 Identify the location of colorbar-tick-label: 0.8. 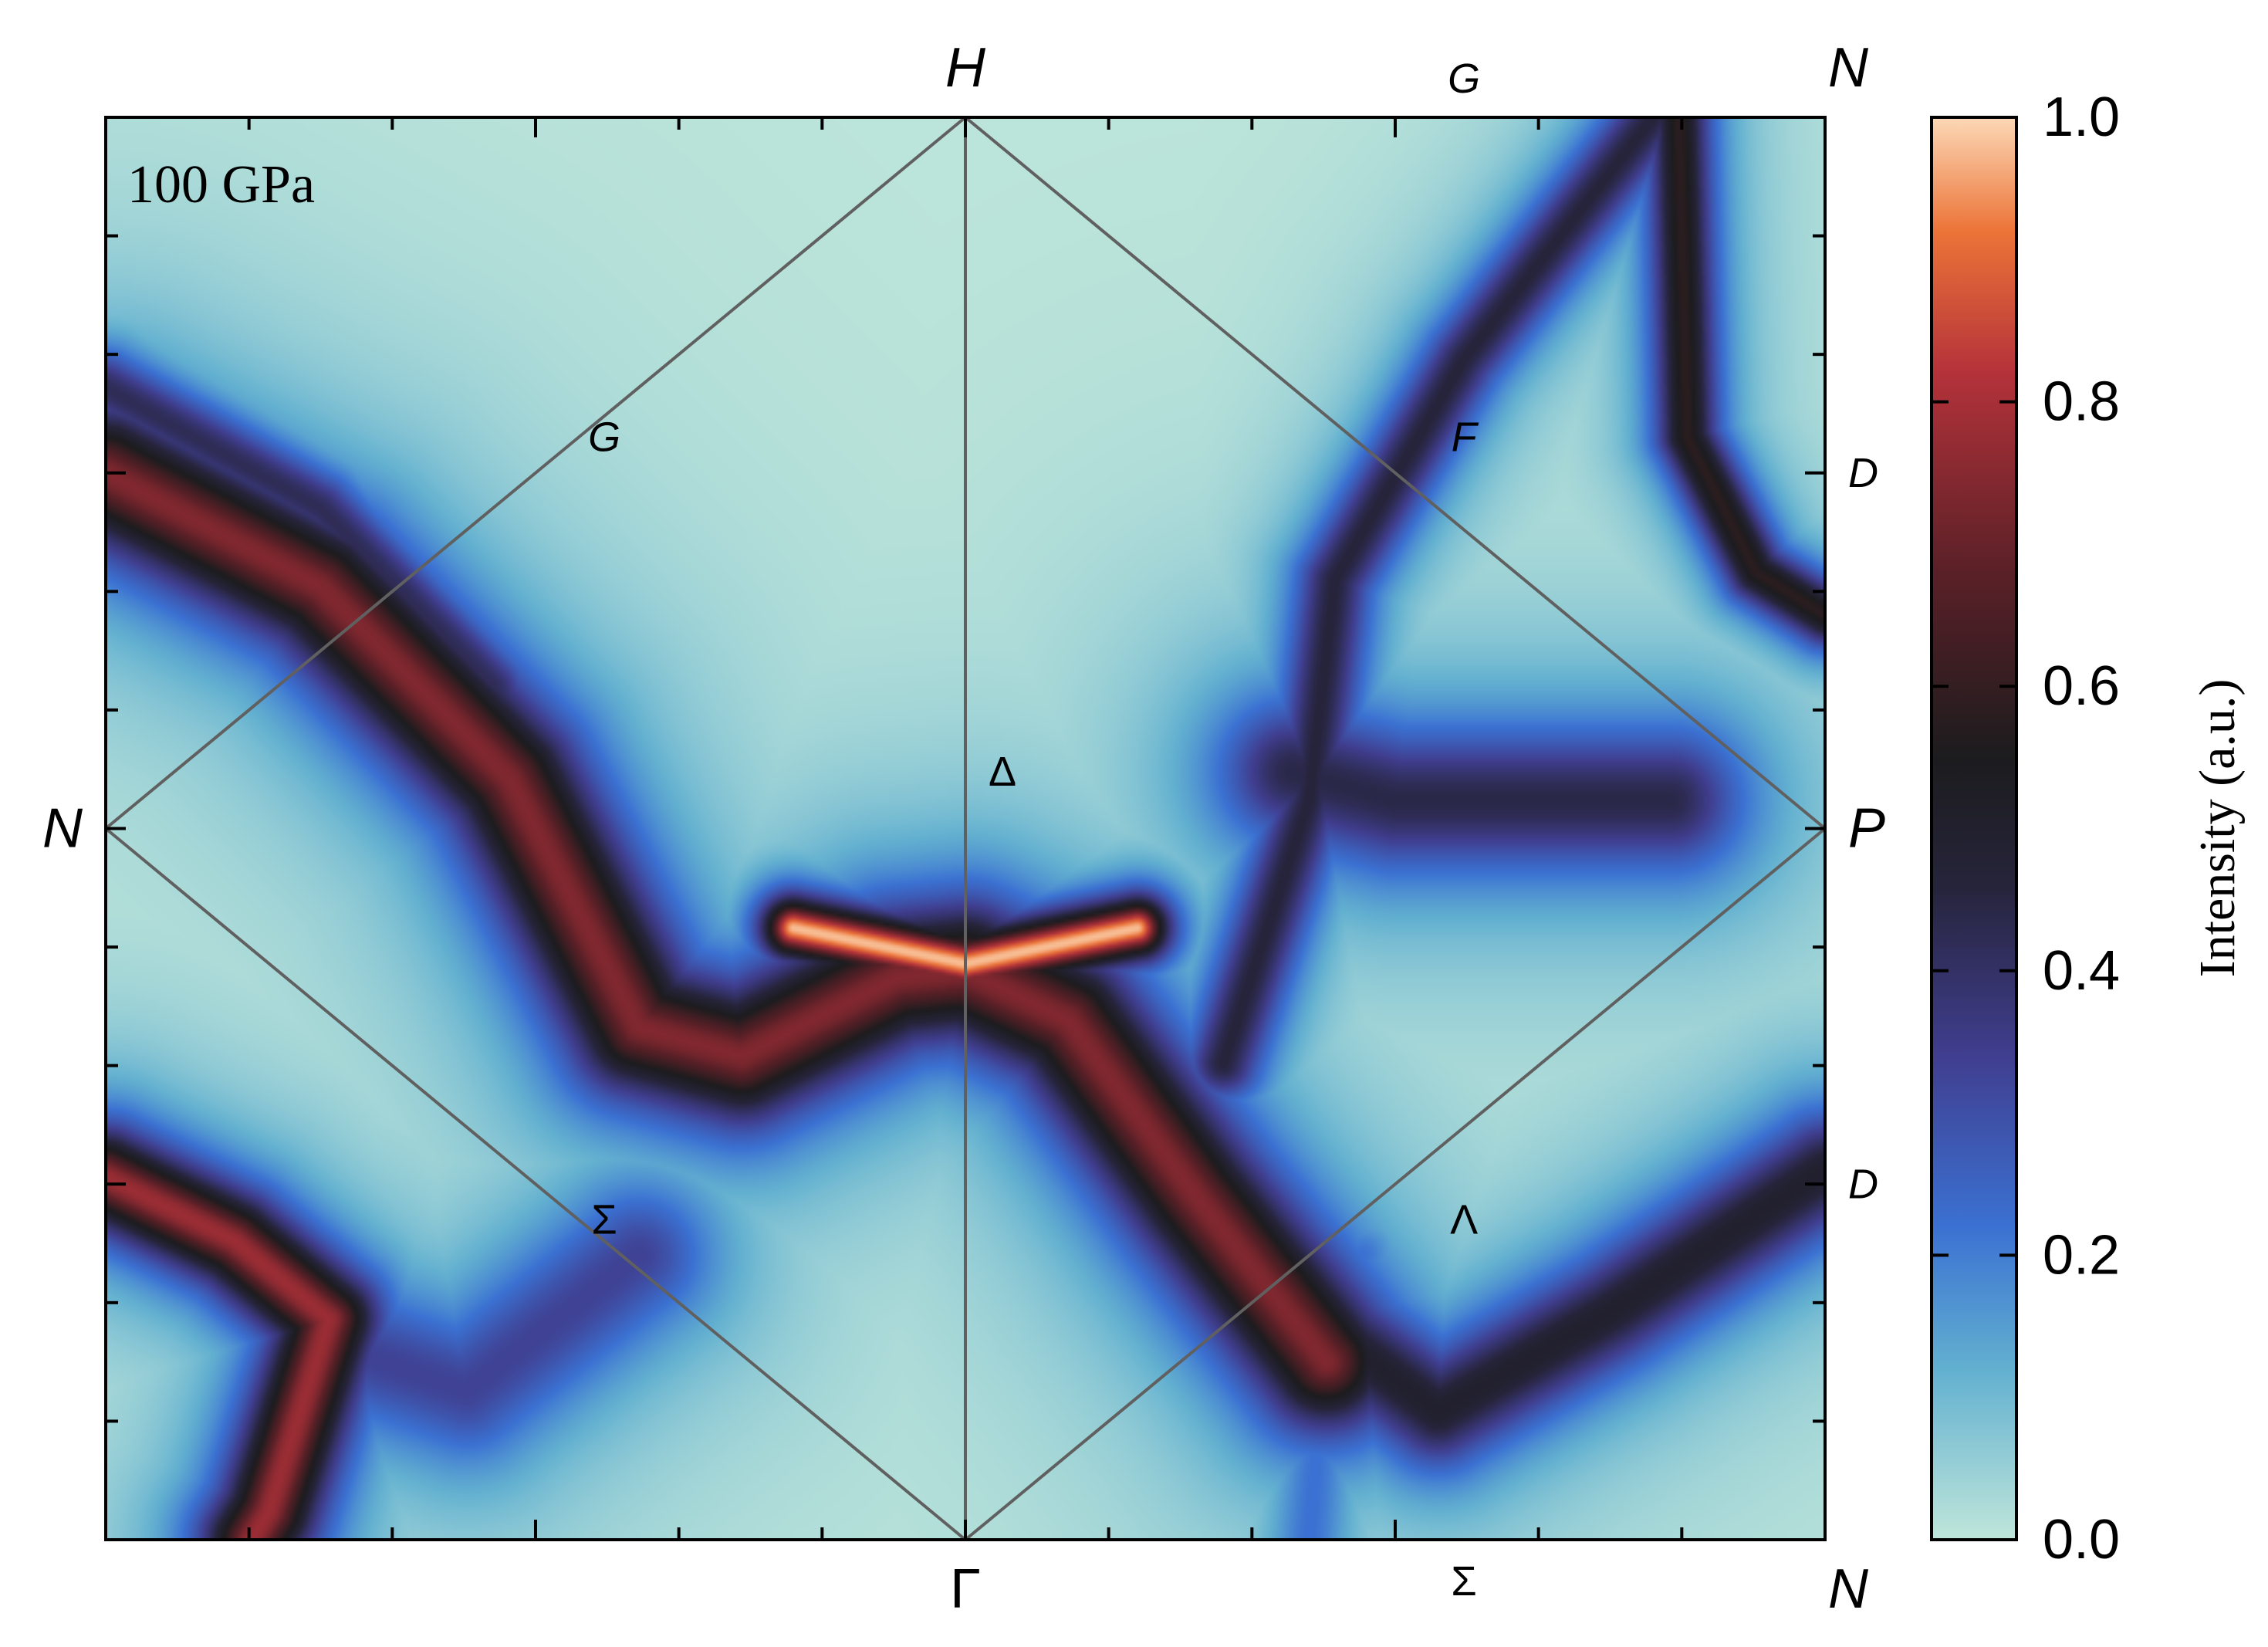
(2081, 402).